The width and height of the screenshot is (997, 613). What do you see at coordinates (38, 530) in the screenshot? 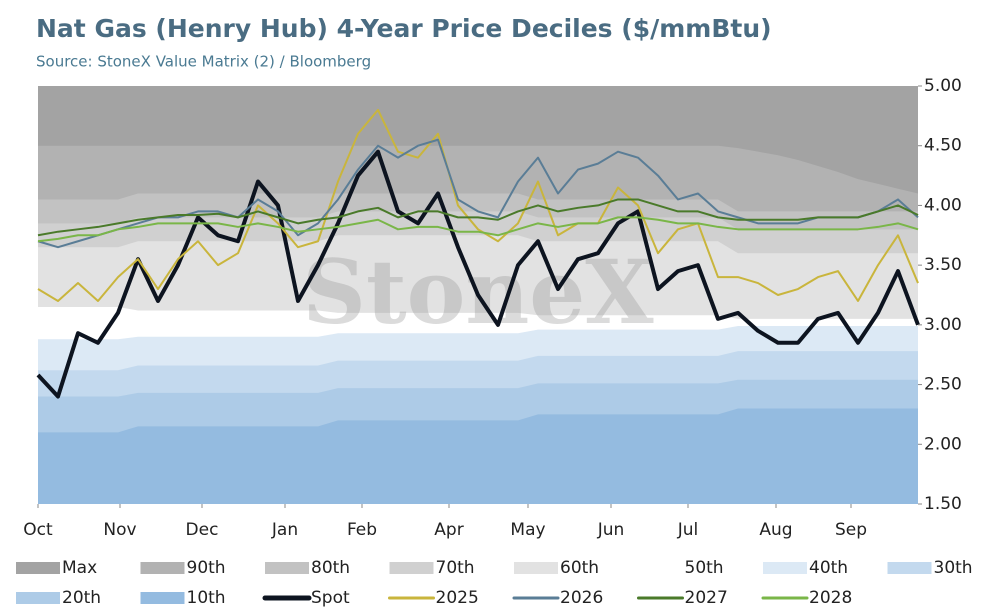
I see `x-tick-label: Oct` at bounding box center [38, 530].